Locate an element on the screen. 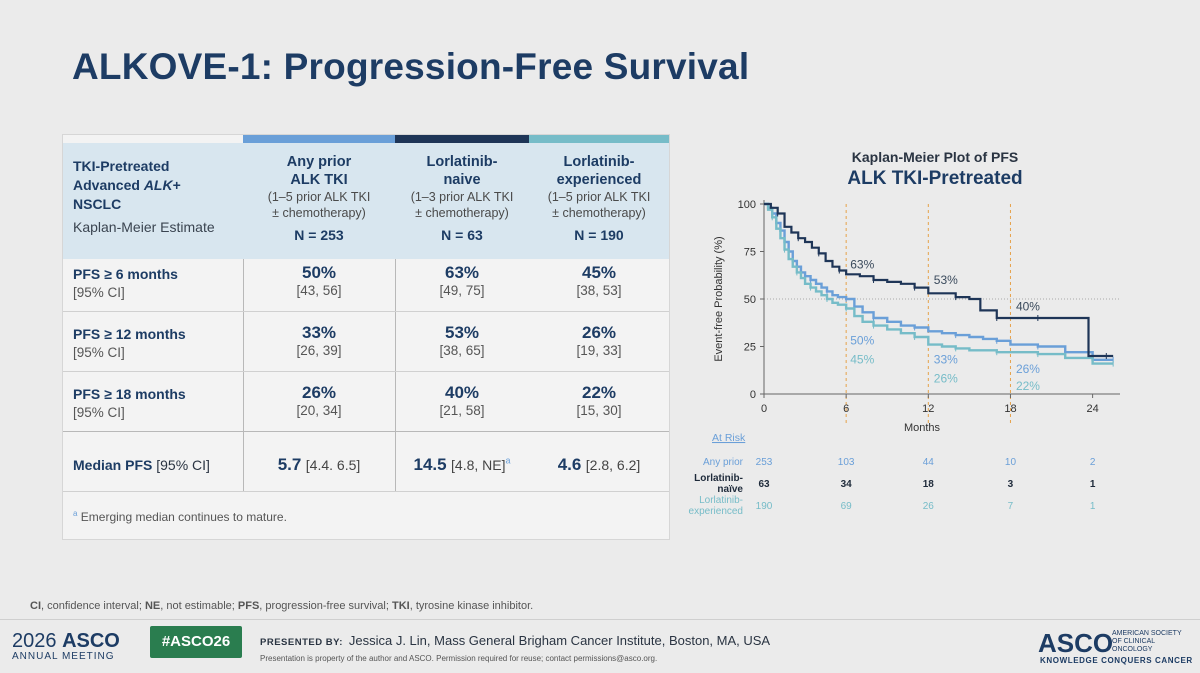  cell-any-pfs12: 33% [26, 39] is located at coordinates (319, 340).